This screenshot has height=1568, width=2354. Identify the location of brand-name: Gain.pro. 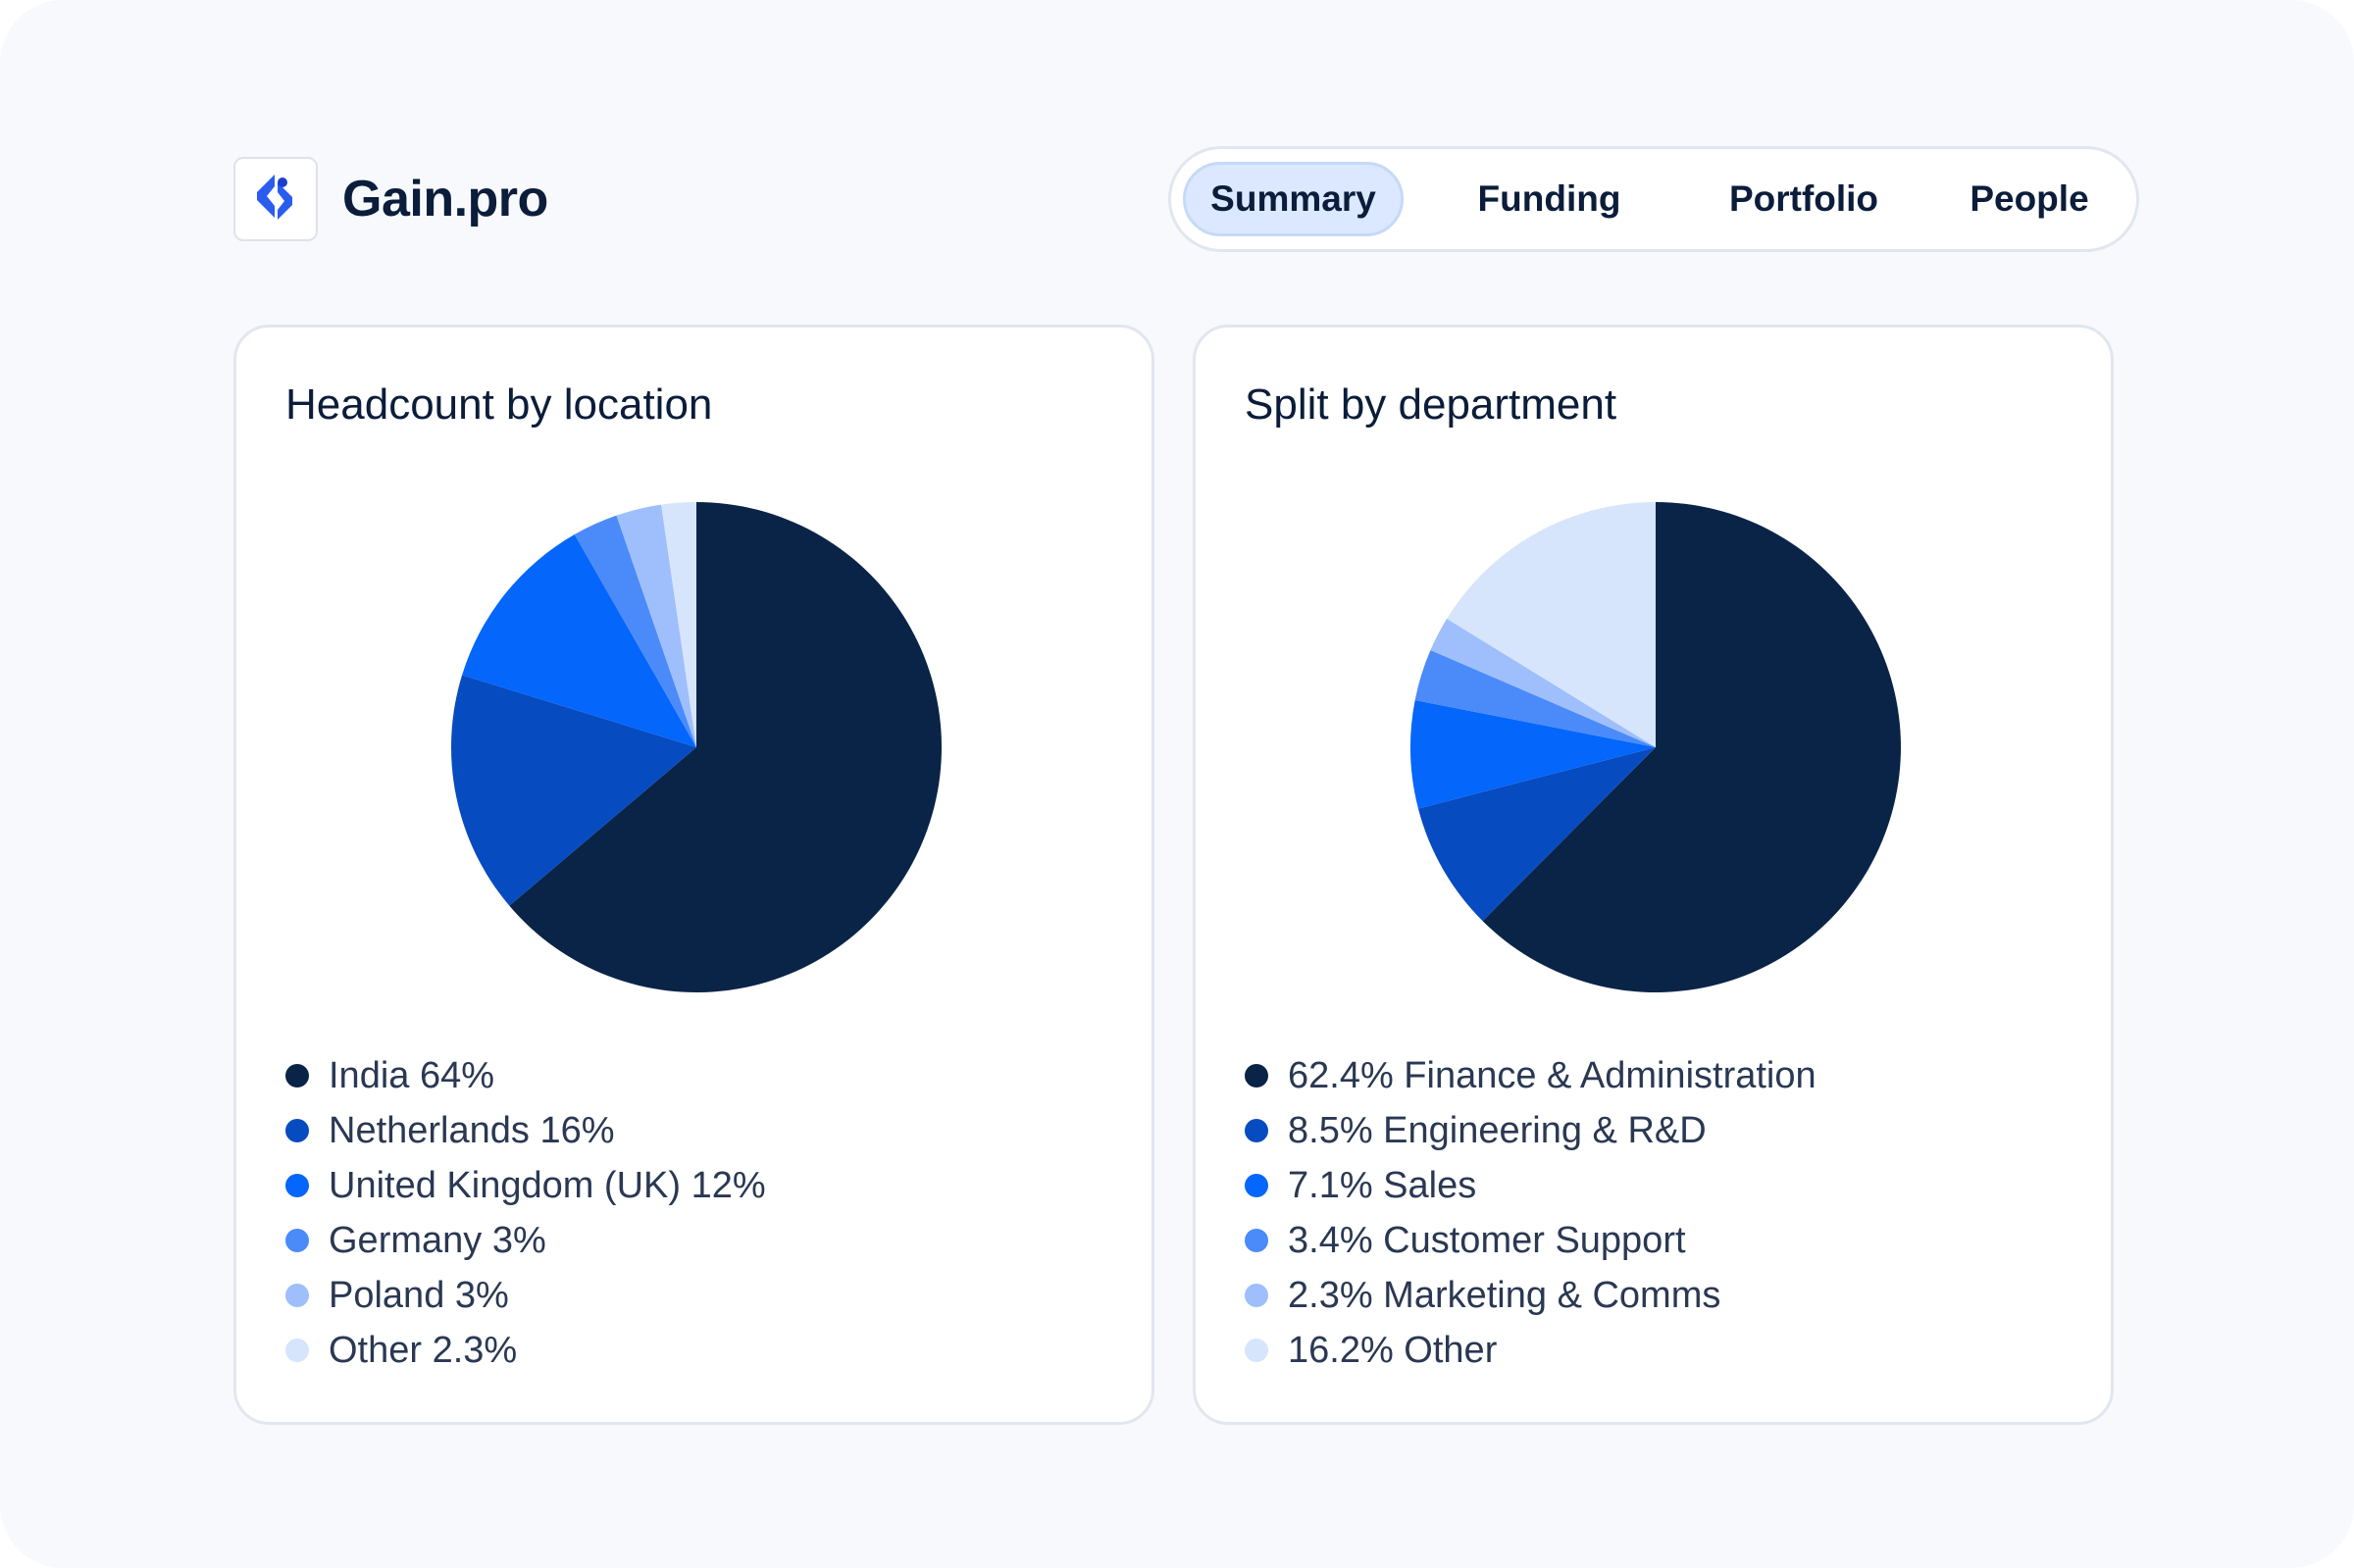
(445, 199).